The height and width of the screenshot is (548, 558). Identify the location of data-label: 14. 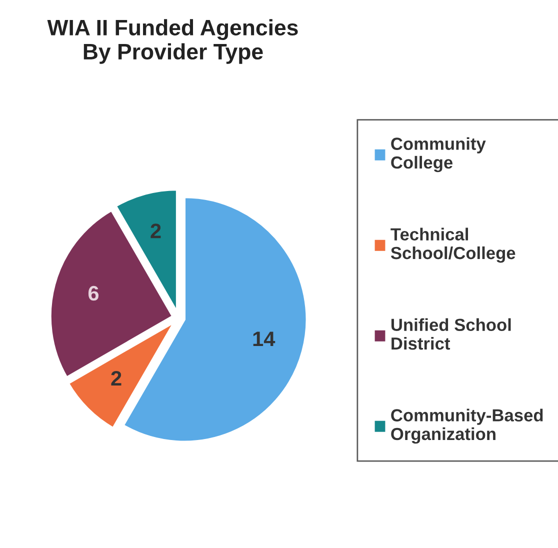
(264, 339).